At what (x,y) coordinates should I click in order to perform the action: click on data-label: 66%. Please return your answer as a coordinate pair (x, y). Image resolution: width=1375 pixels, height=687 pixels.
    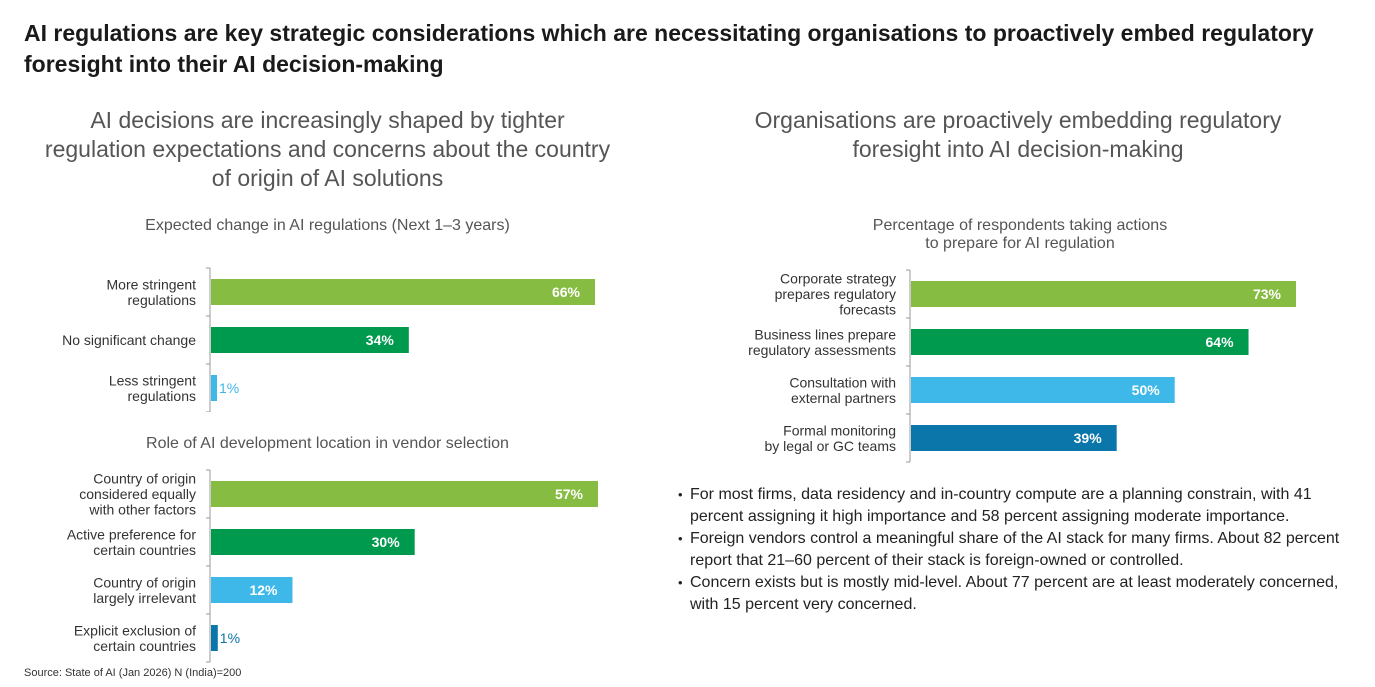
    Looking at the image, I should click on (566, 292).